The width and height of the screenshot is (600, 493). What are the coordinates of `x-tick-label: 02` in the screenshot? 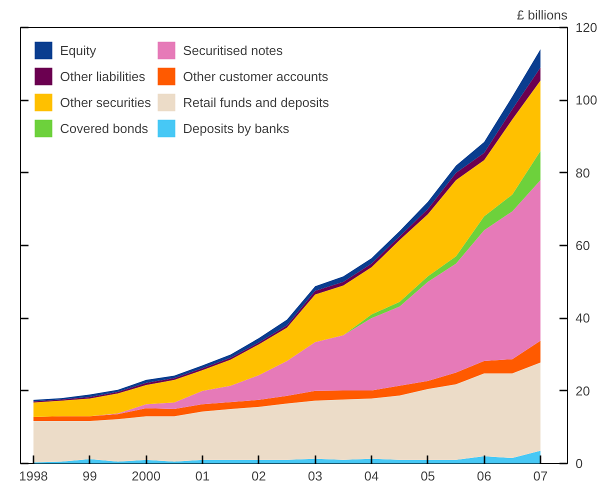 It's located at (259, 476).